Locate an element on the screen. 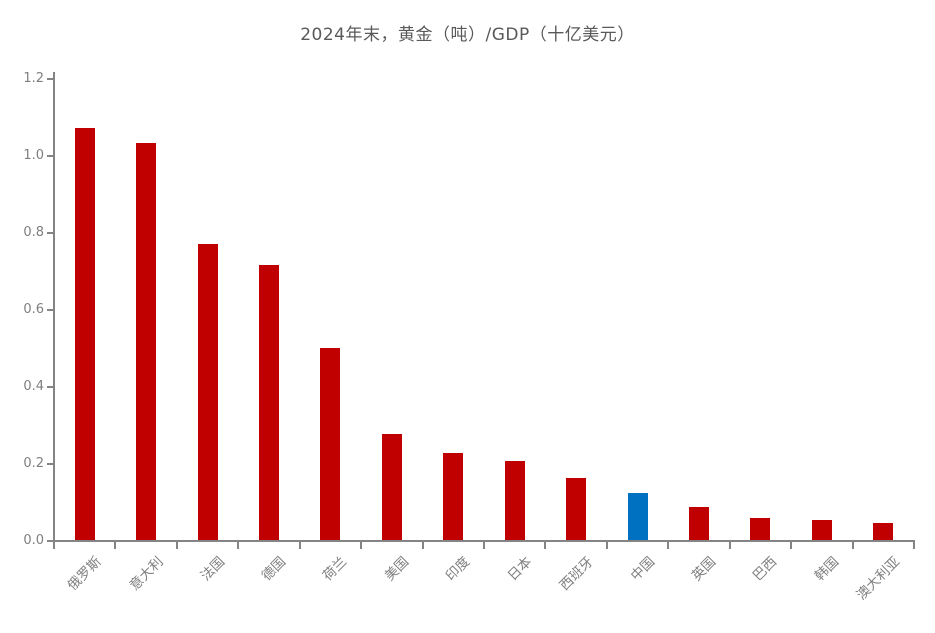  x-category-label: 意大利 is located at coordinates (146, 573).